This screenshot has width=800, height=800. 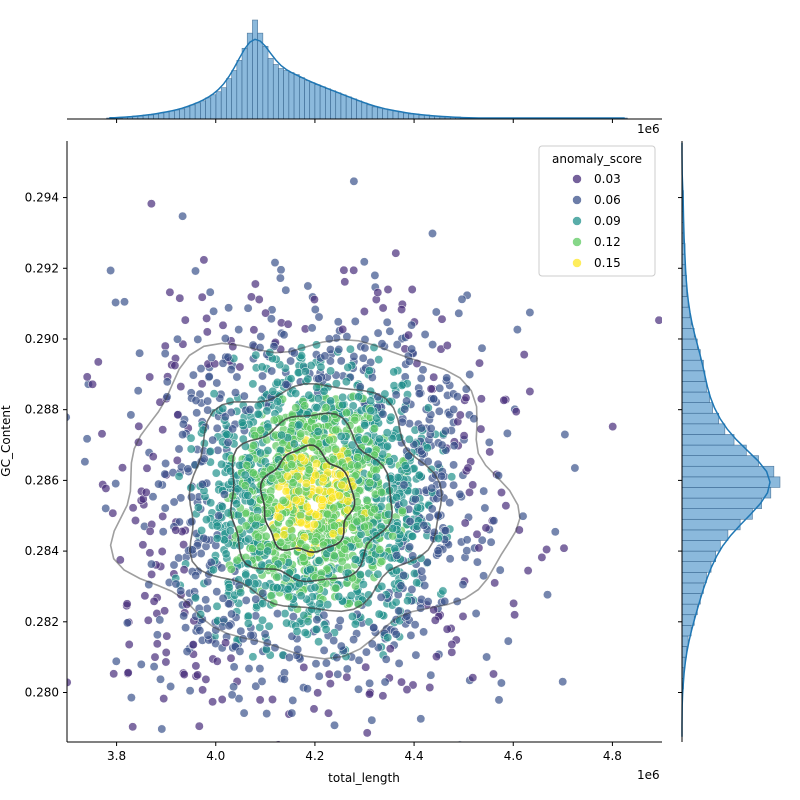 I want to click on x-tick-label: 4.8, so click(x=612, y=756).